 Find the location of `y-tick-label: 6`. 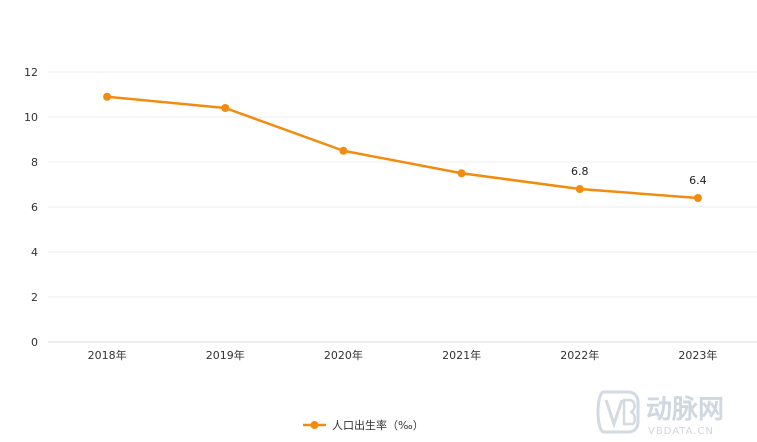

y-tick-label: 6 is located at coordinates (34, 207).